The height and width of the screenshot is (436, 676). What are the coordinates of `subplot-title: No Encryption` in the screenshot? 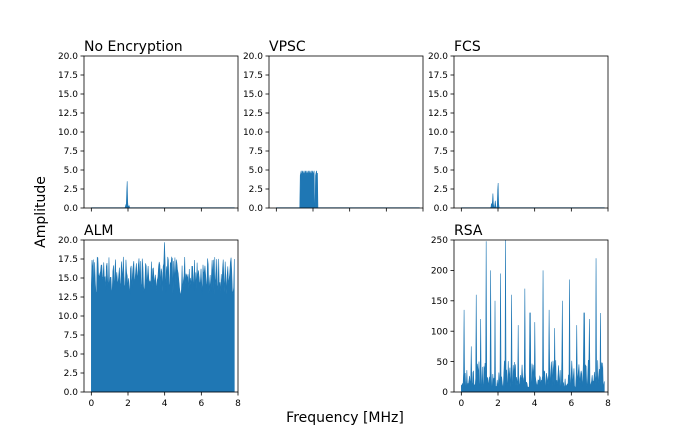 It's located at (133, 47).